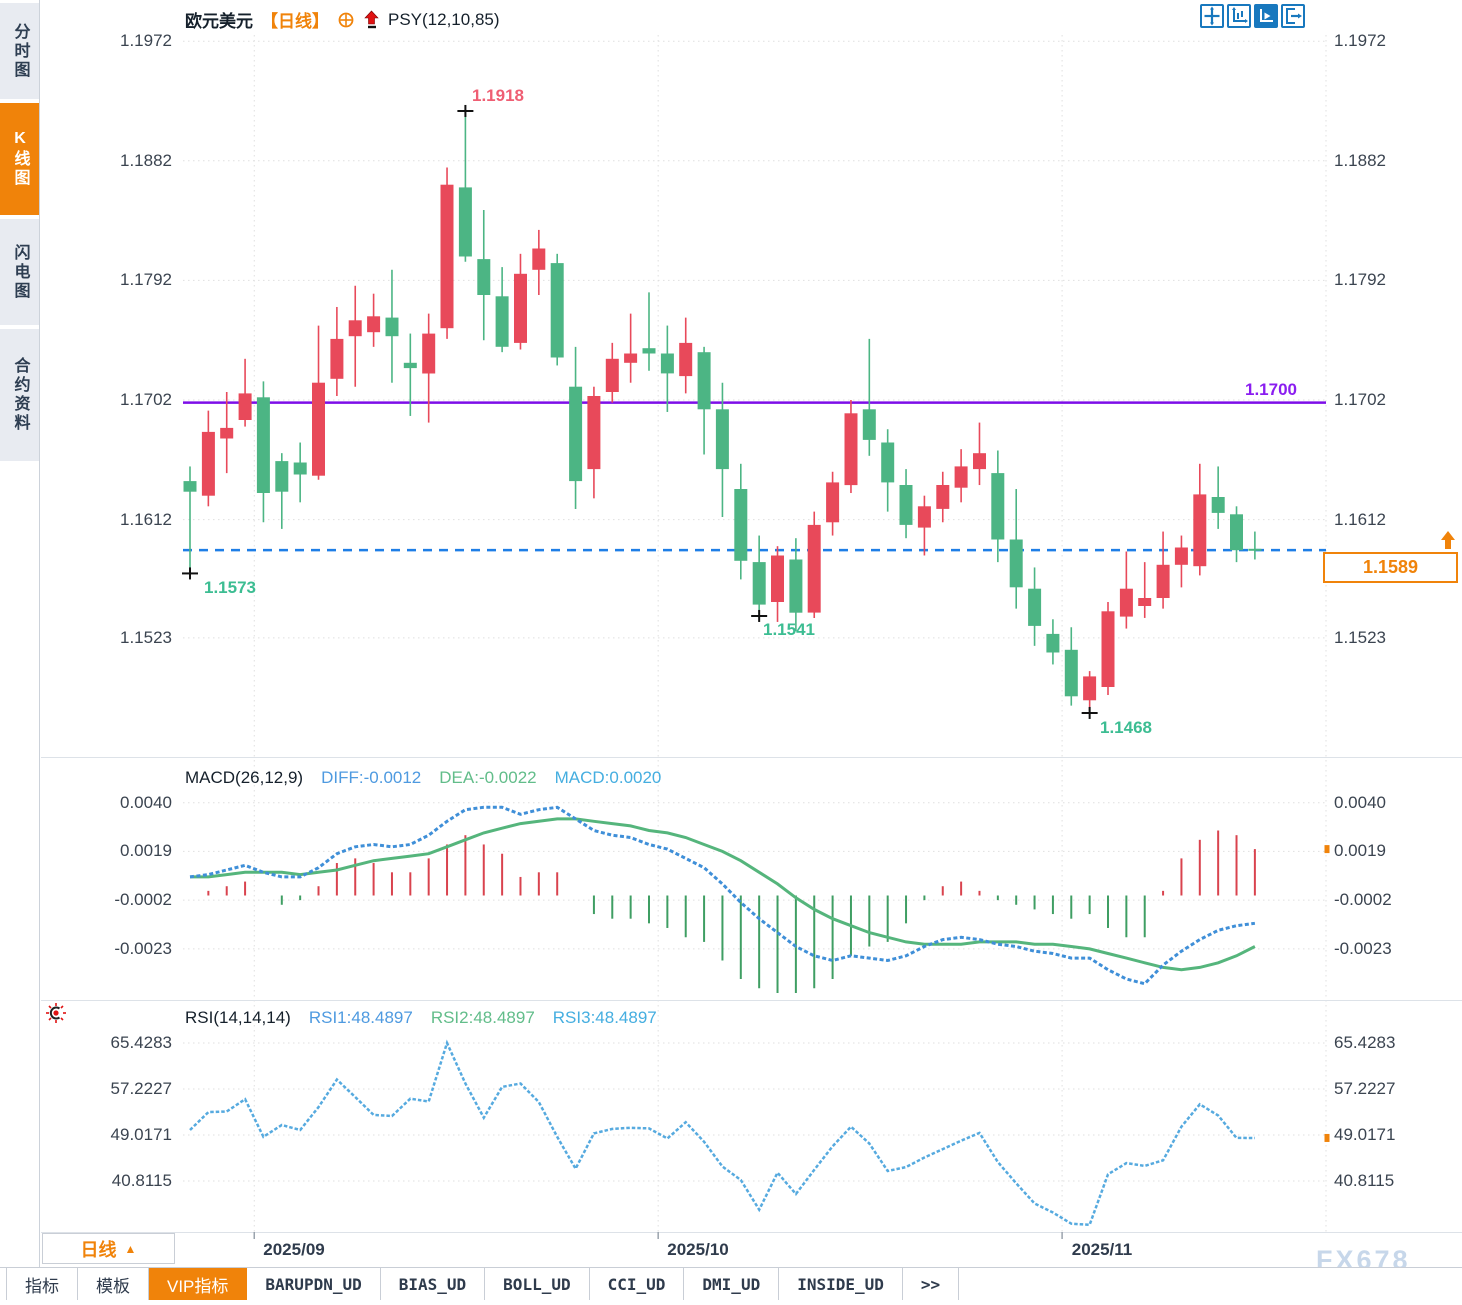 The width and height of the screenshot is (1462, 1305). What do you see at coordinates (371, 777) in the screenshot?
I see `macd-diff-value: DIFF:-0.0012` at bounding box center [371, 777].